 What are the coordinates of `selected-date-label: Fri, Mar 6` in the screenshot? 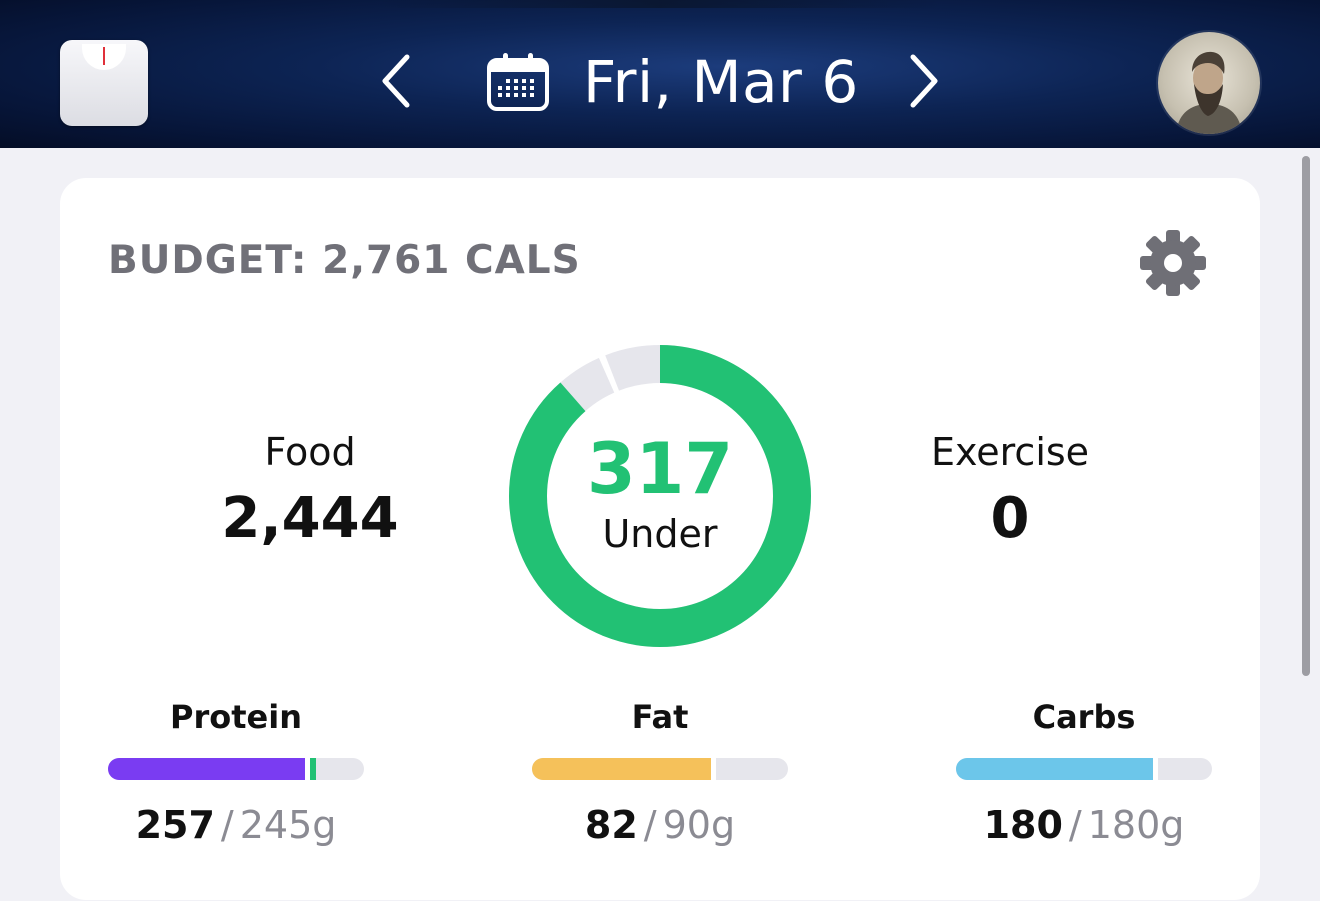 It's located at (721, 82).